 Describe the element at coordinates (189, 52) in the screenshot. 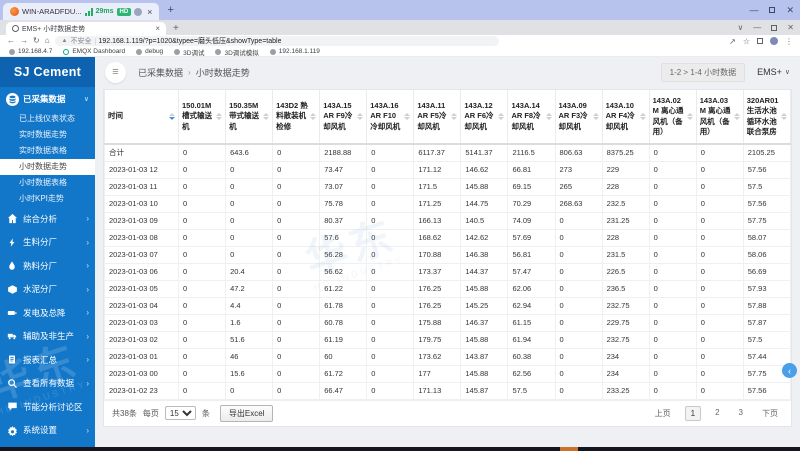

I see `bookmark-item: 3D调试` at that location.